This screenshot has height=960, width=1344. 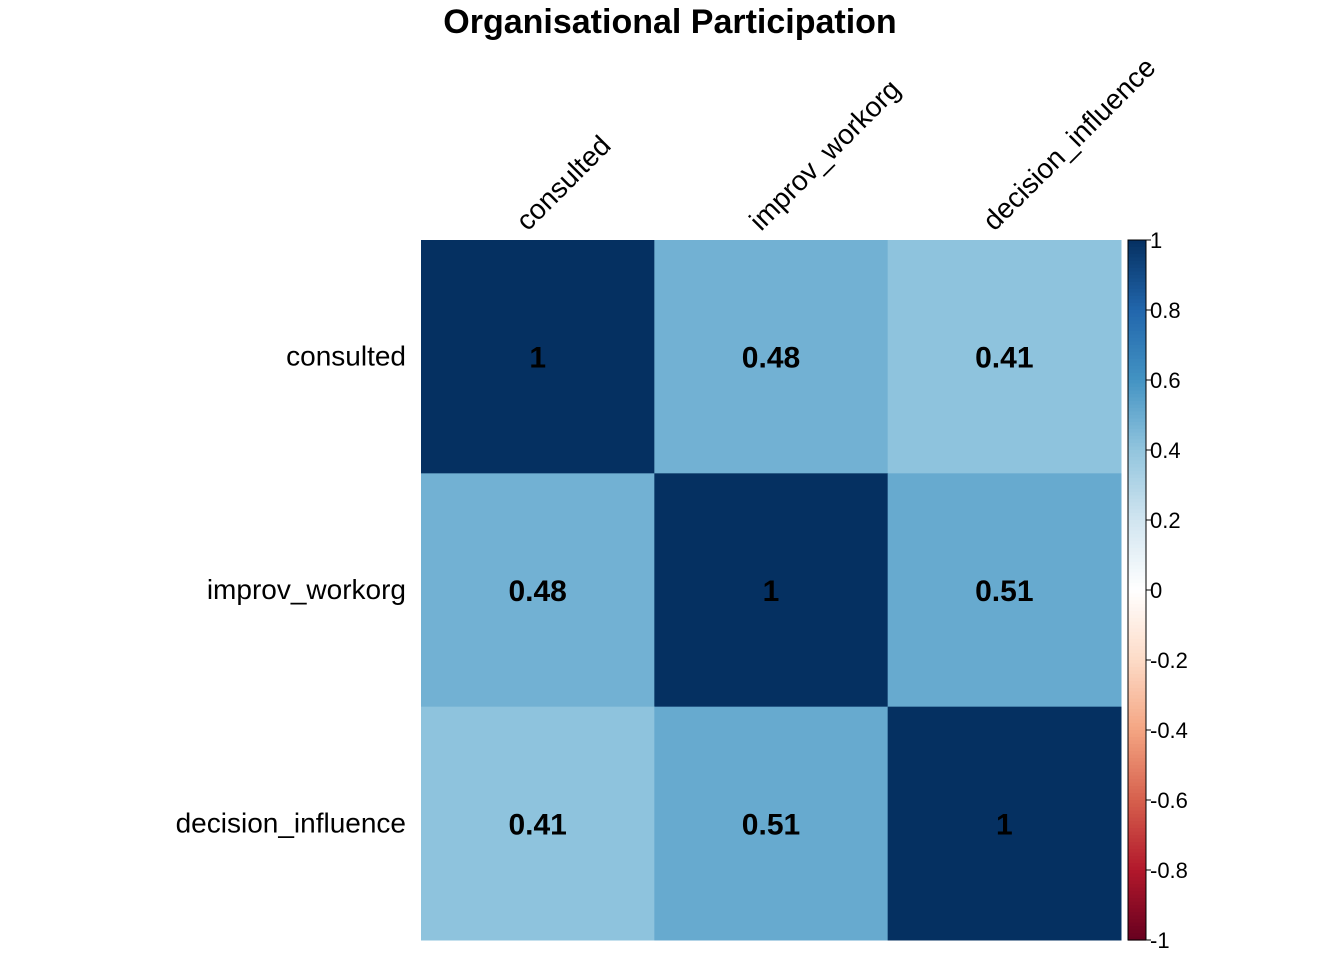 What do you see at coordinates (563, 183) in the screenshot?
I see `column-label: consulted` at bounding box center [563, 183].